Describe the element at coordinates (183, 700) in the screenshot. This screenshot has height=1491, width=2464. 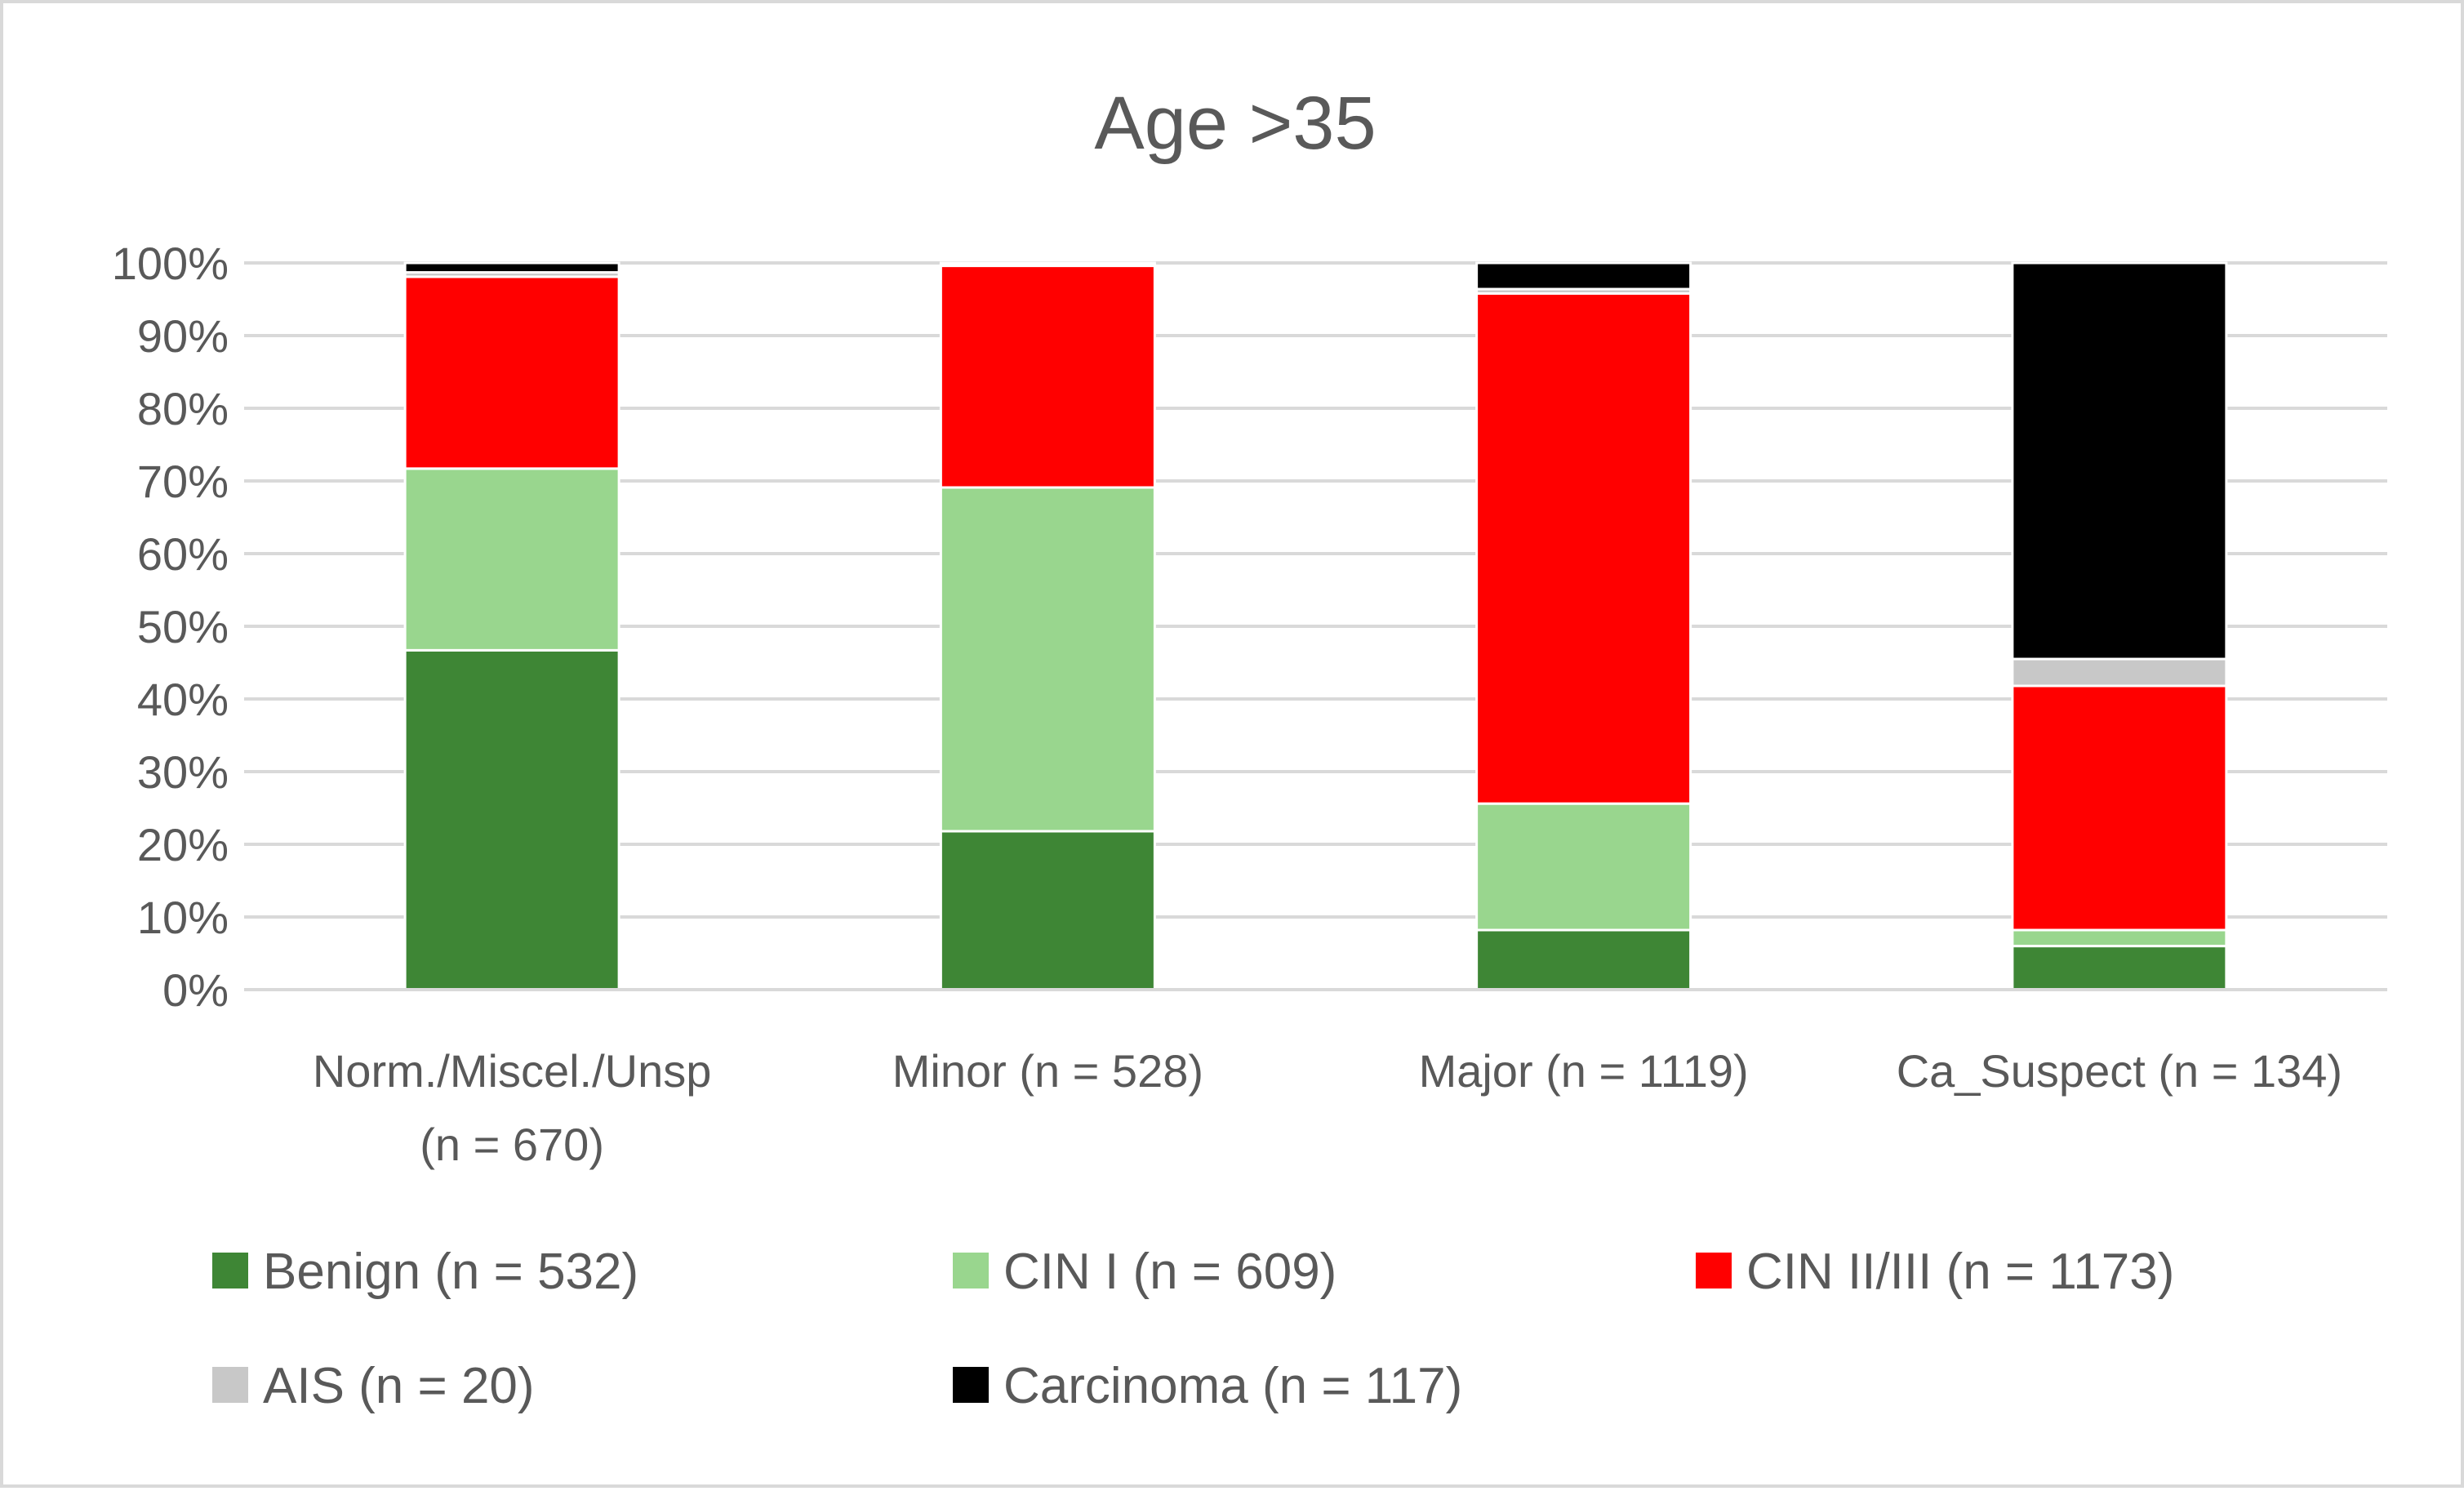
I see `y-tick-label: 40%` at that location.